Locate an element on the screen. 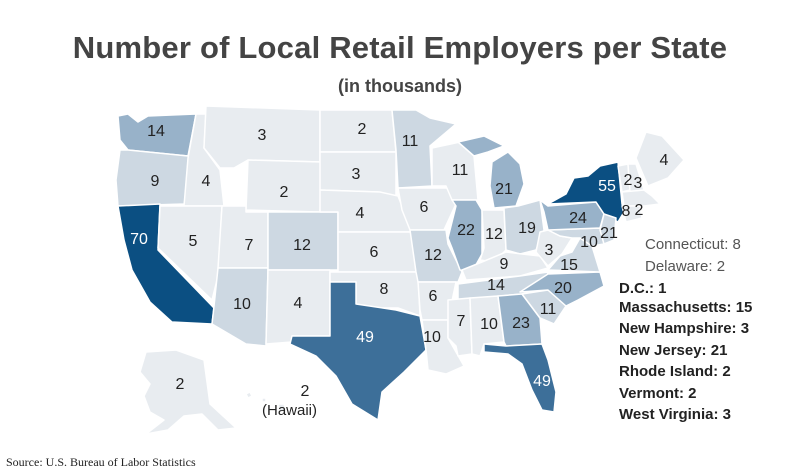 The height and width of the screenshot is (475, 800). label-wv: 3 is located at coordinates (549, 250).